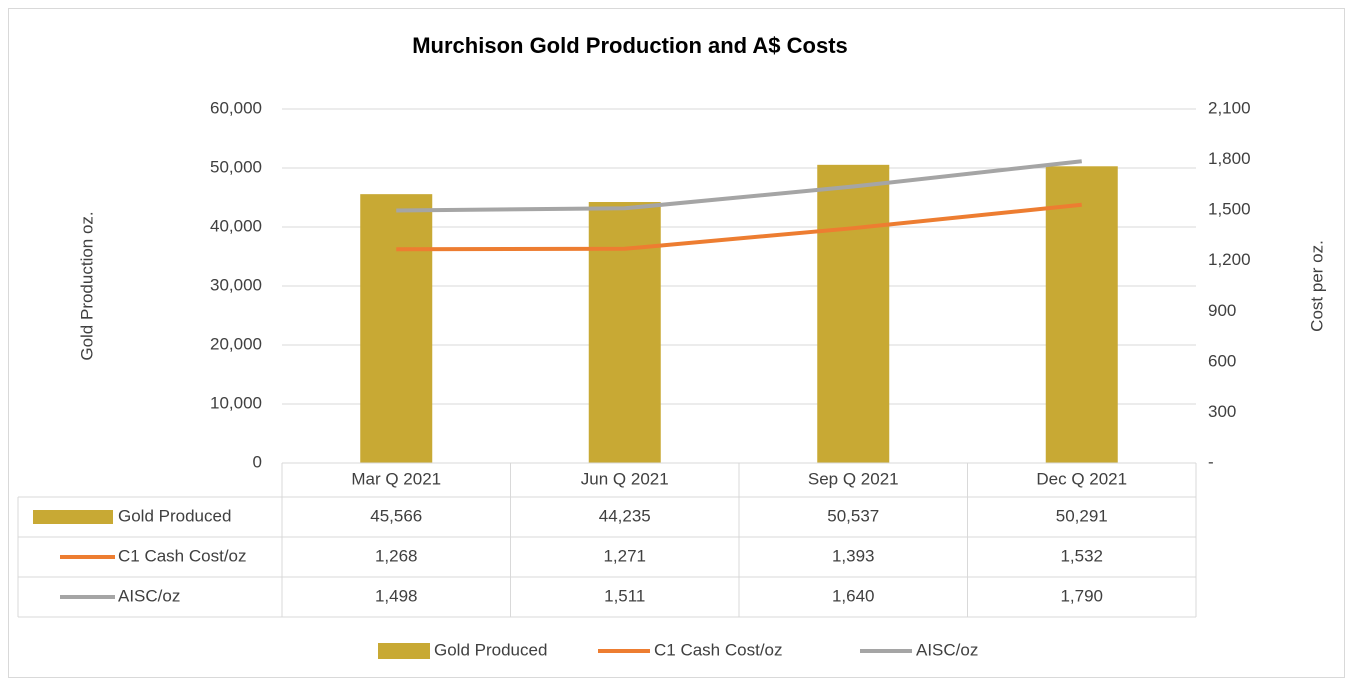 This screenshot has width=1354, height=682. Describe the element at coordinates (853, 515) in the screenshot. I see `table-cell: 50,537` at that location.